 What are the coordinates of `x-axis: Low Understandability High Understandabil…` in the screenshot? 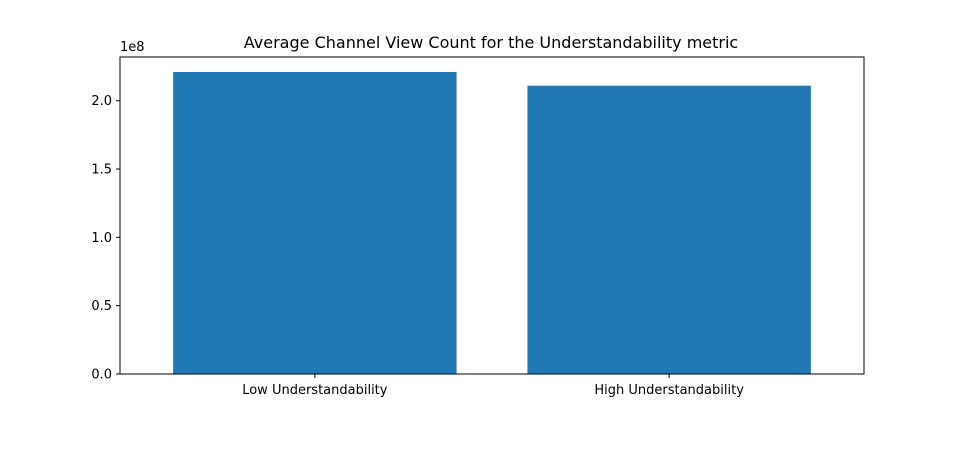 It's located at (493, 386).